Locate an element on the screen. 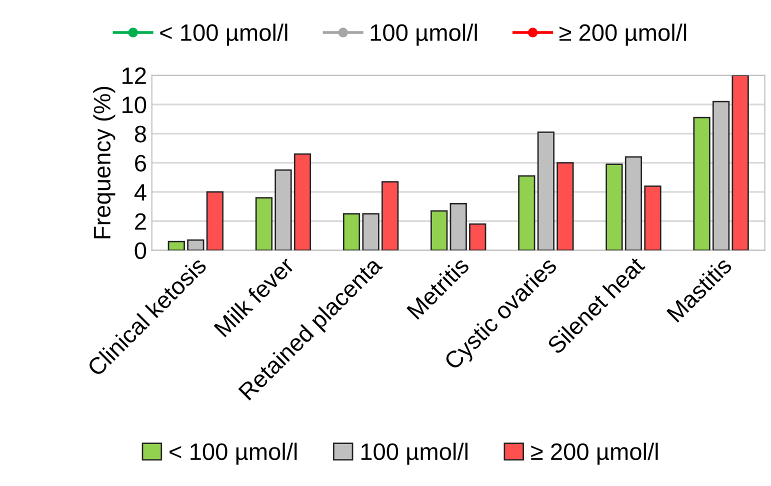 The image size is (771, 486). y-tick-label: 0 is located at coordinates (140, 251).